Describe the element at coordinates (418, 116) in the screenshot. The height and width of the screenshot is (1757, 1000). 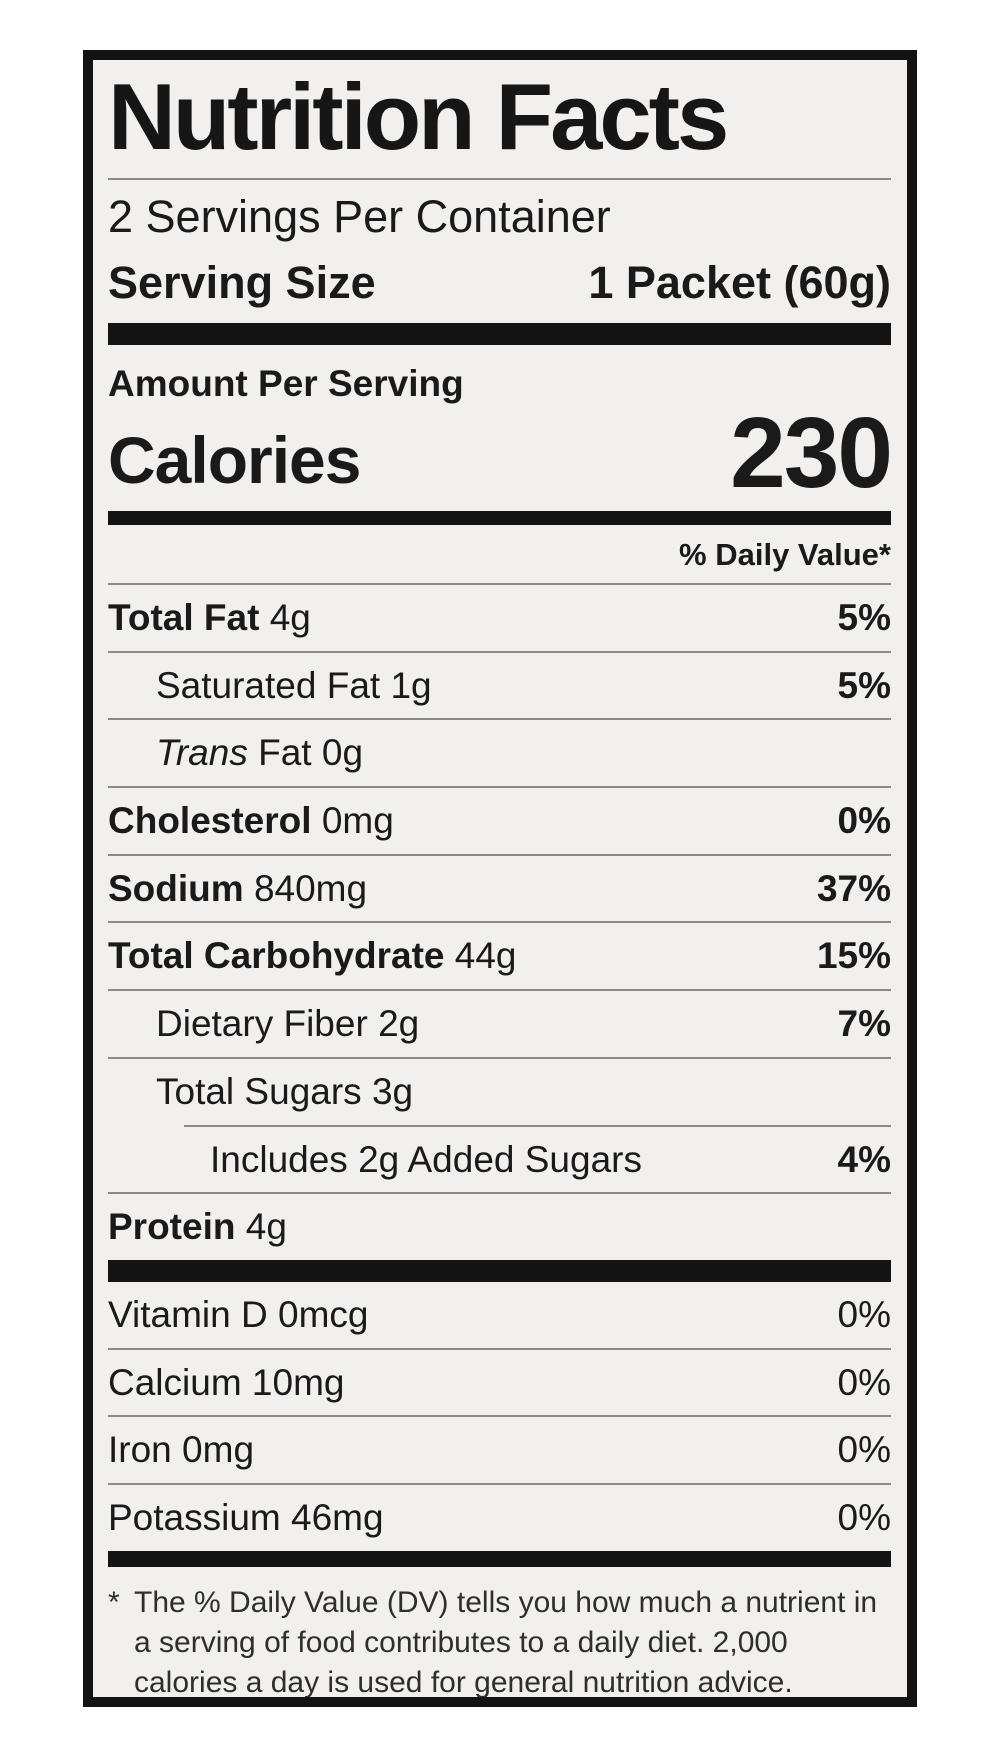
I see `label-title: Nutrition Facts` at that location.